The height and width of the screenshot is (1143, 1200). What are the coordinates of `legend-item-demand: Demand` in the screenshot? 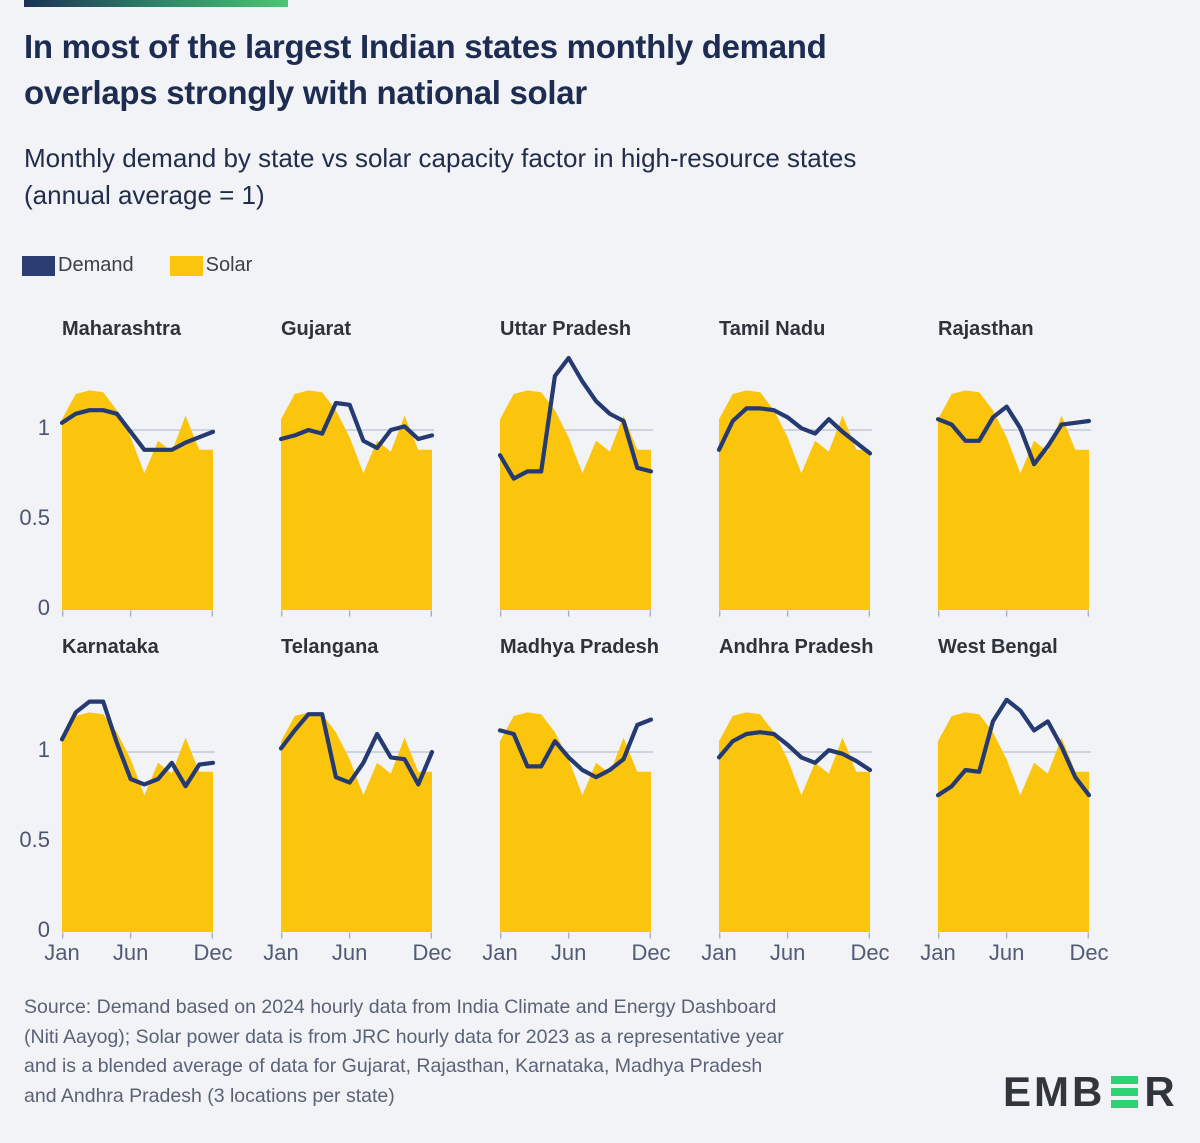 It's located at (78, 265).